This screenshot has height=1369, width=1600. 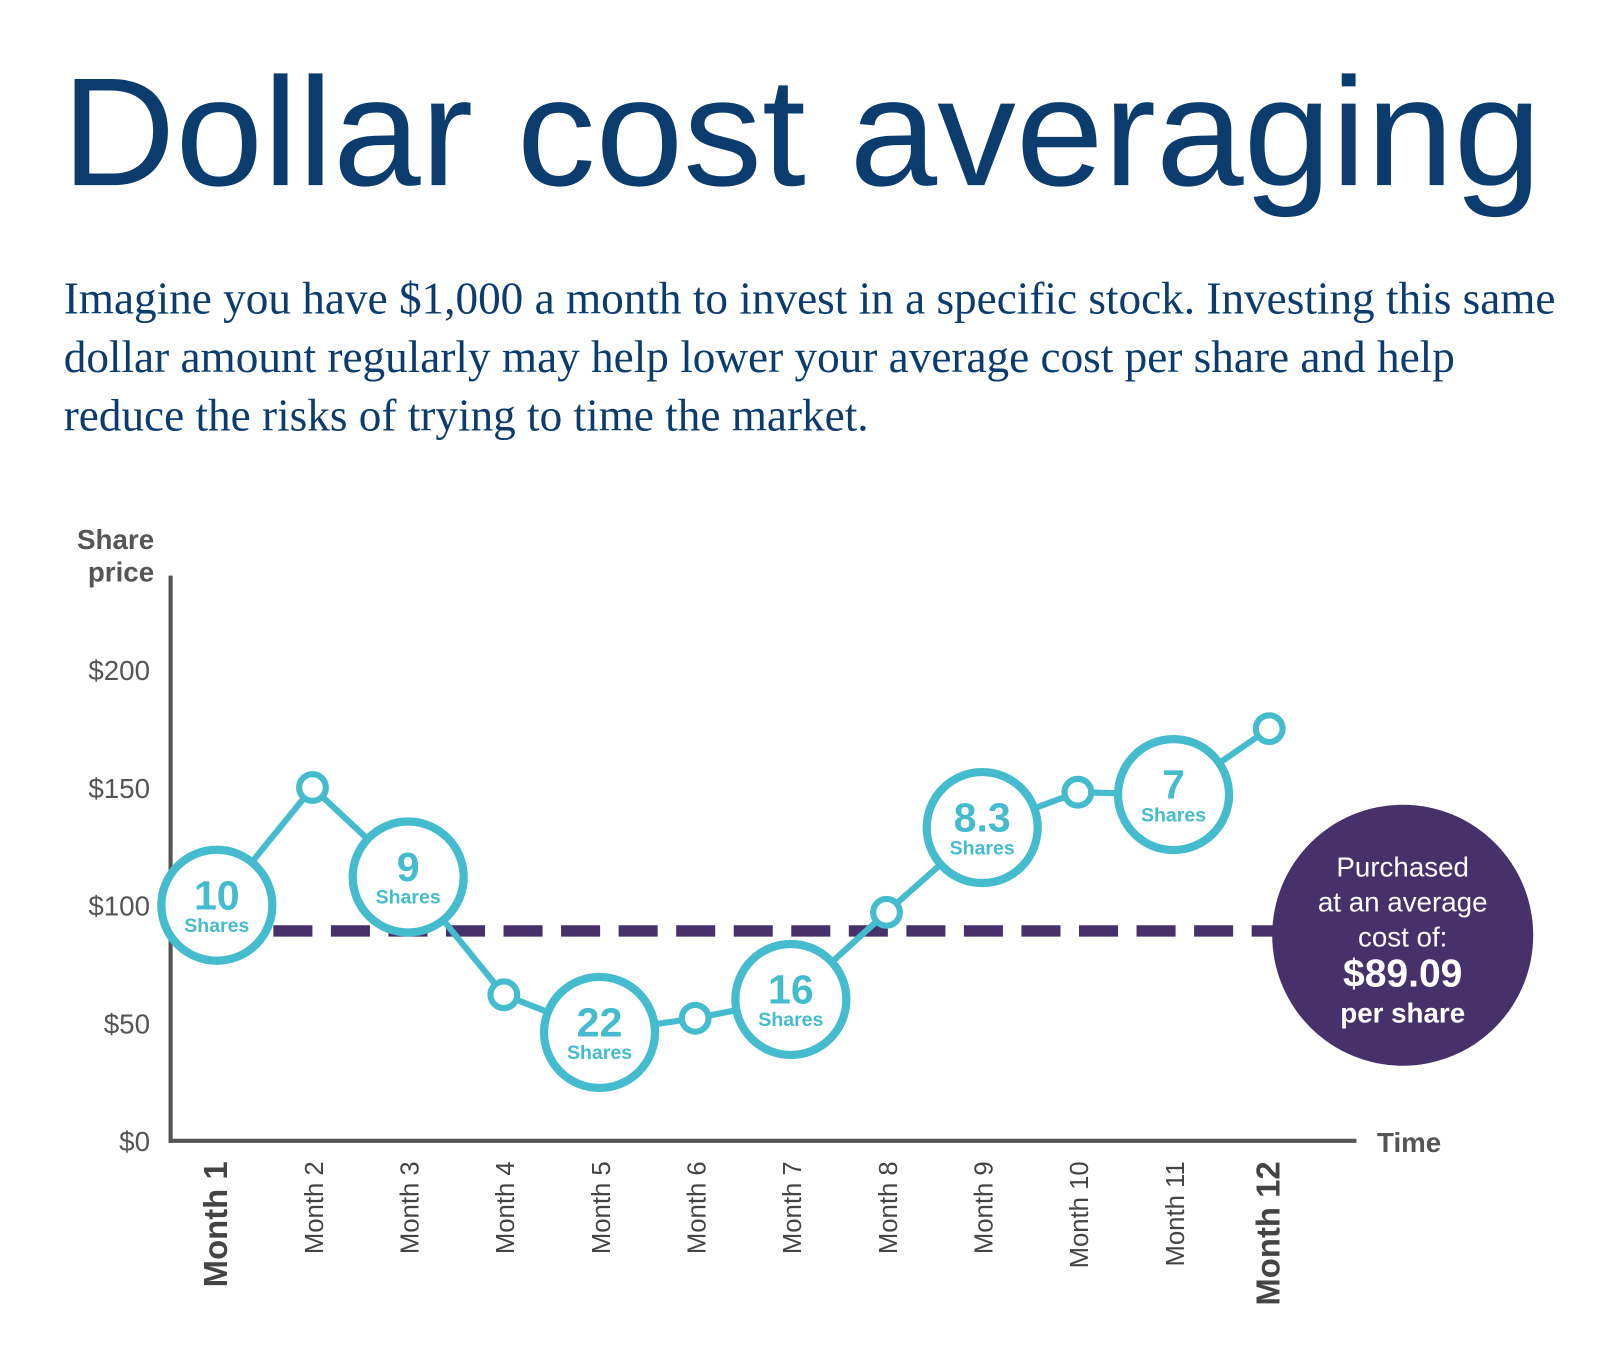 I want to click on callout-suffix: per share, so click(x=1402, y=1013).